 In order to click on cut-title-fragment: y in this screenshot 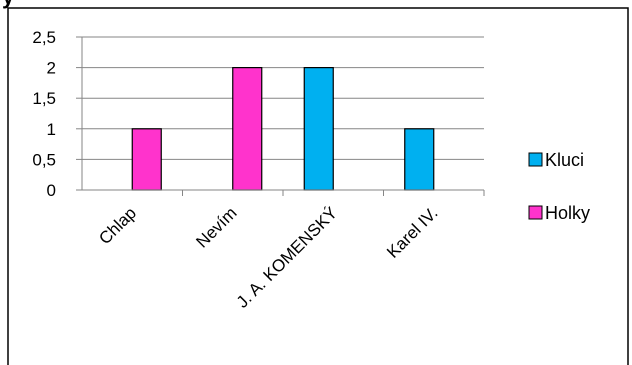, I will do `click(8, 4)`.